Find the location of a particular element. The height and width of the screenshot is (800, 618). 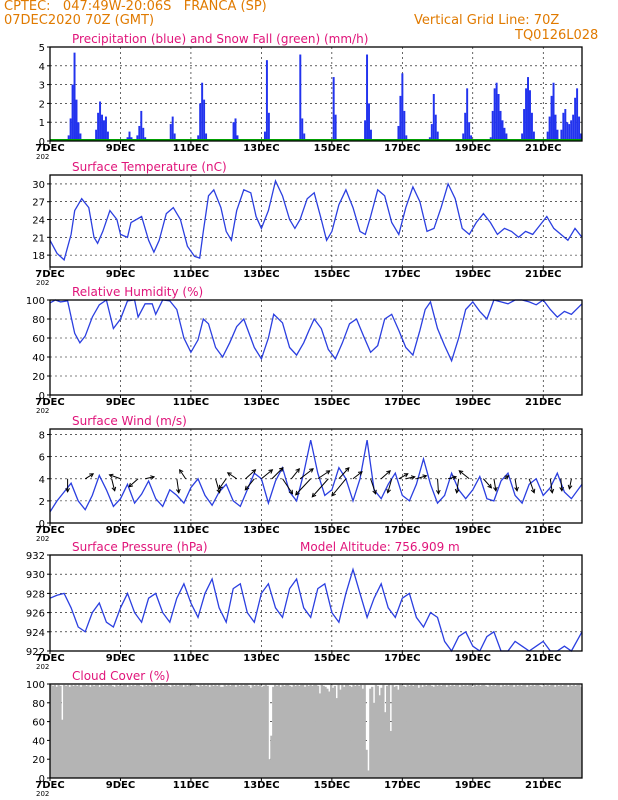

rh-ytick-label-5: 100 is located at coordinates (35, 301).